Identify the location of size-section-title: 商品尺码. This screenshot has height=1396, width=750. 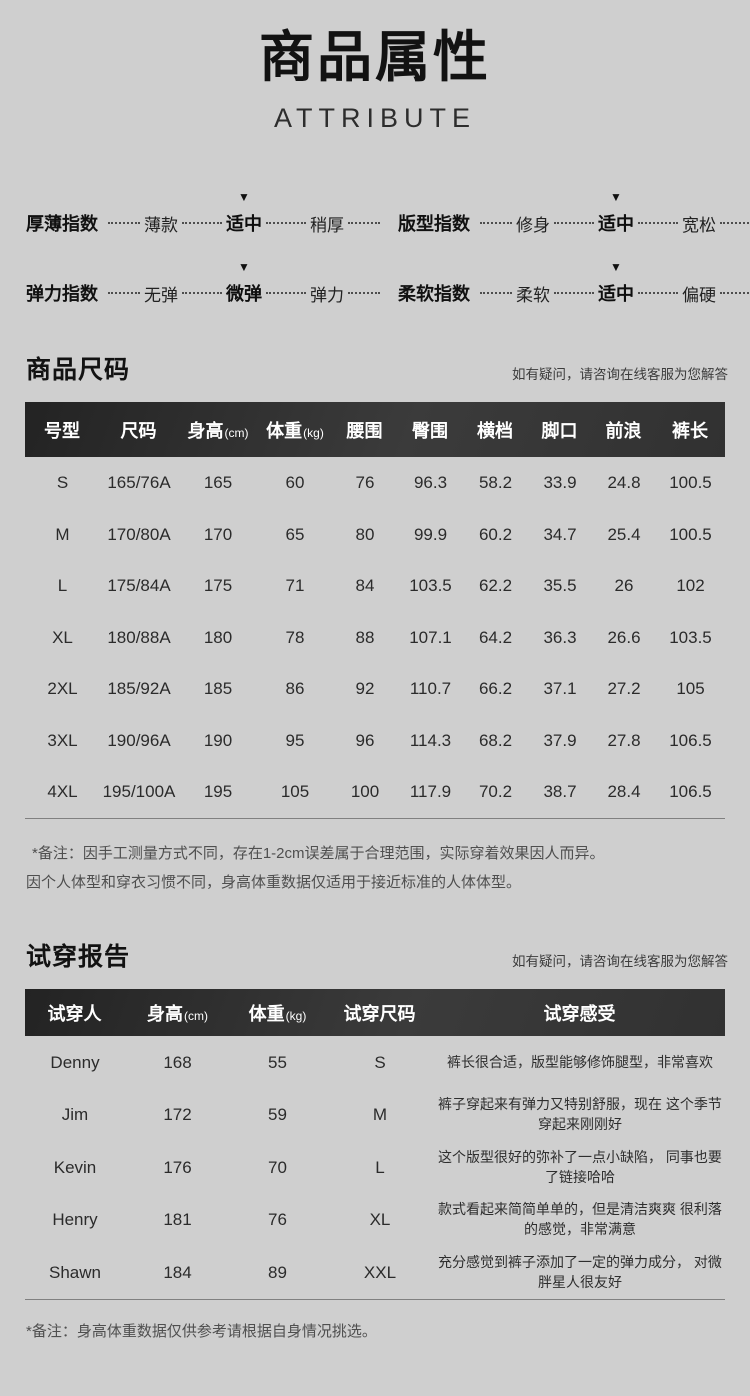
(78, 370).